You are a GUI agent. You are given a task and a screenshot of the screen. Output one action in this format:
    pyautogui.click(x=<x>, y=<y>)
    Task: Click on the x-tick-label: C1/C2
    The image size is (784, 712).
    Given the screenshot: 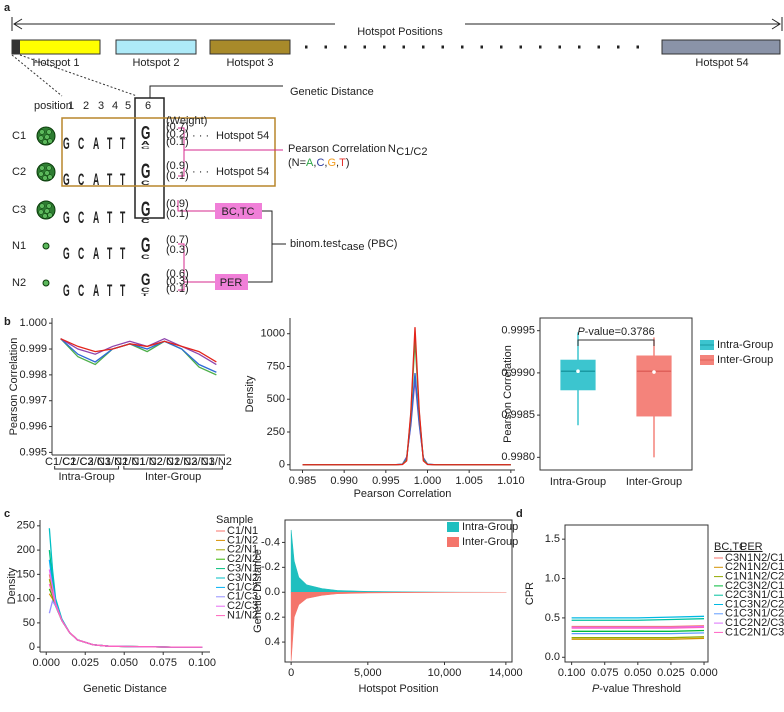 What is the action you would take?
    pyautogui.click(x=60, y=462)
    